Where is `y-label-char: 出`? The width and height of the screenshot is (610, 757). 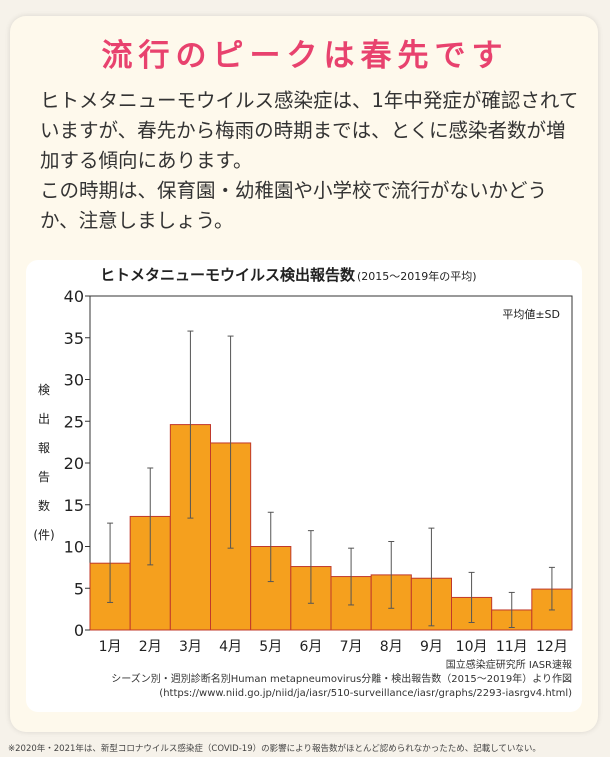
y-label-char: 出 is located at coordinates (44, 419).